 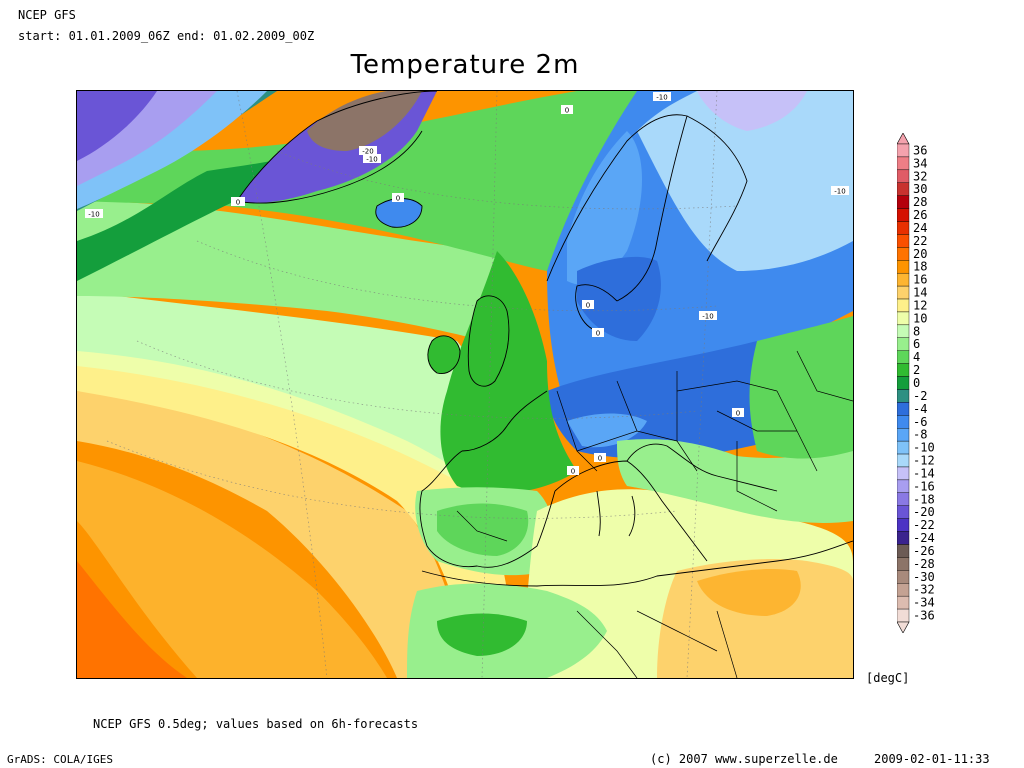 I want to click on field-eu-minus10, so click(x=745, y=181).